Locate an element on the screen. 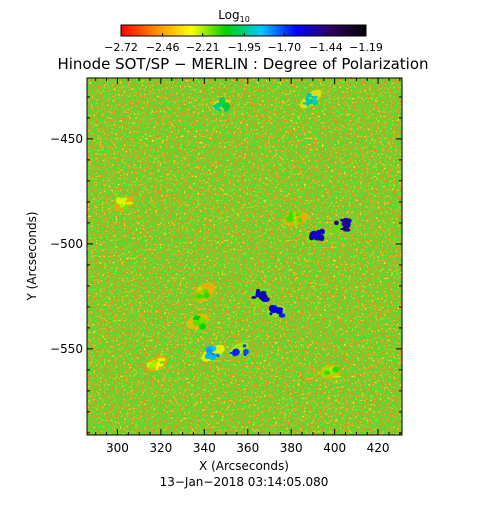  x-axis-label: X (Arcseconds) is located at coordinates (244, 466).